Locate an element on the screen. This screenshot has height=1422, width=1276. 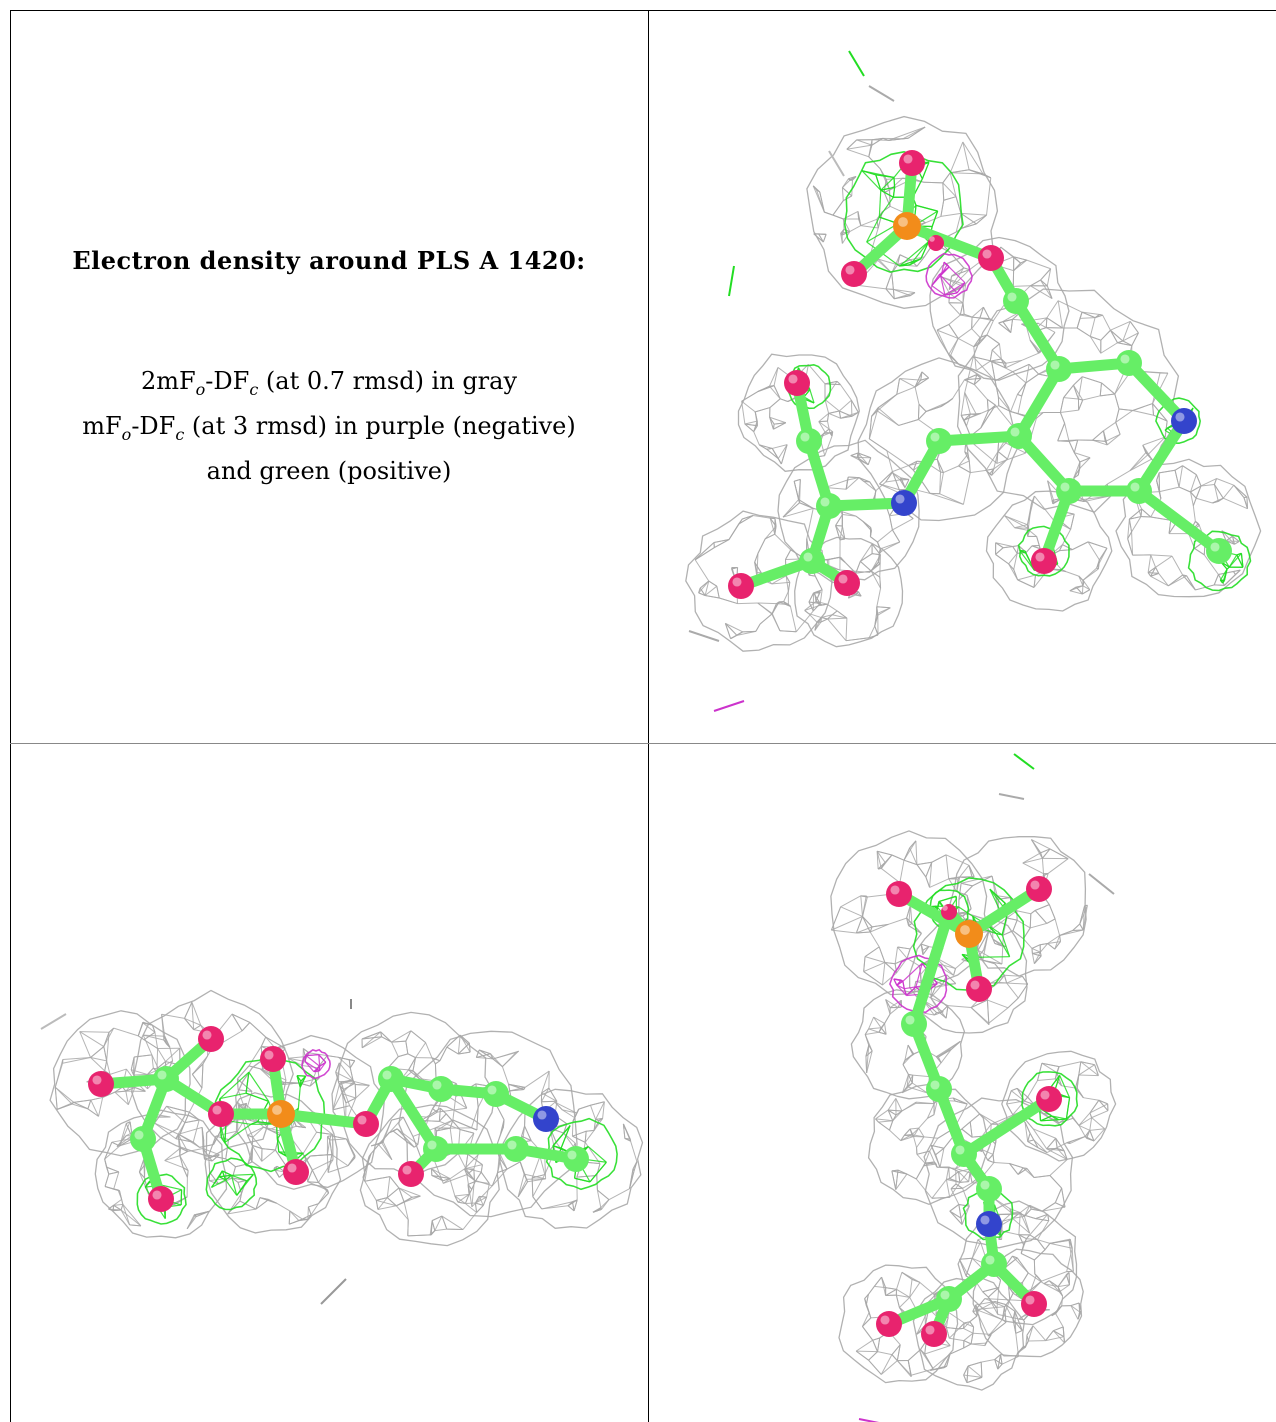
top-border is located at coordinates (643, 10).